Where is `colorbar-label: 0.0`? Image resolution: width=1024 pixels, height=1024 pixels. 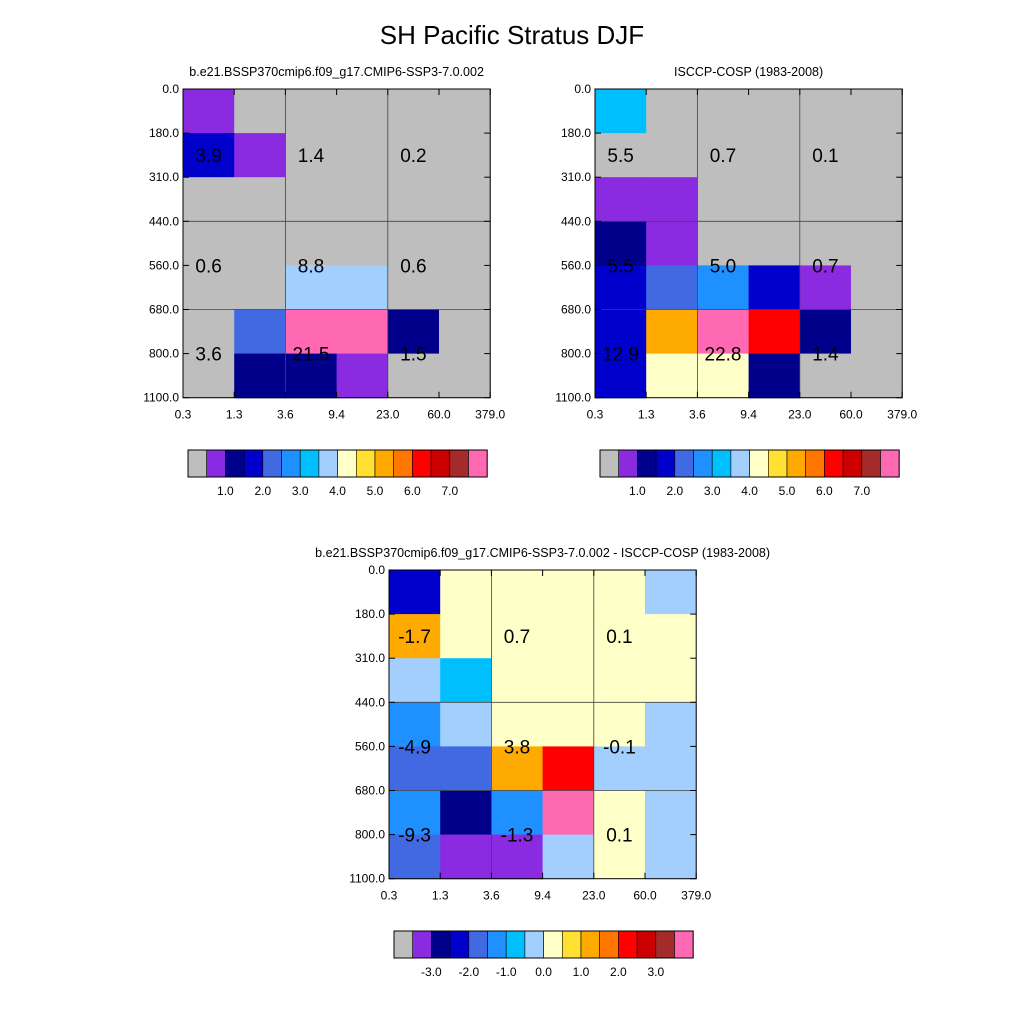 colorbar-label: 0.0 is located at coordinates (543, 972).